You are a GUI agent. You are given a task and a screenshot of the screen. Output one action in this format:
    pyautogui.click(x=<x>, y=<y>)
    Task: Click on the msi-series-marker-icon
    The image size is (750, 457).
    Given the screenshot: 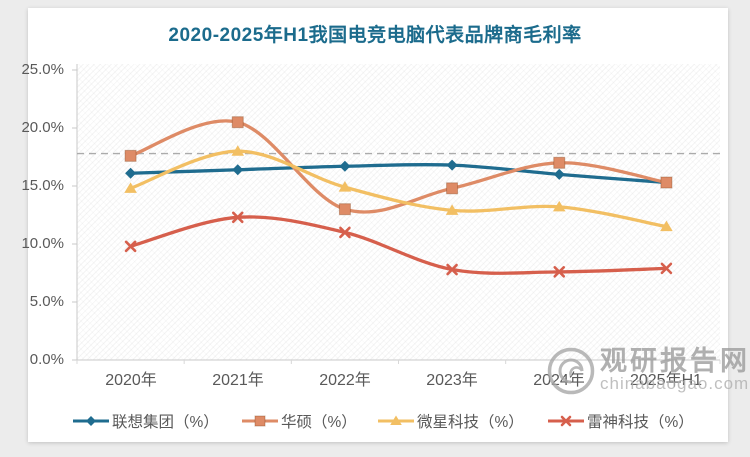 What is the action you would take?
    pyautogui.click(x=396, y=421)
    